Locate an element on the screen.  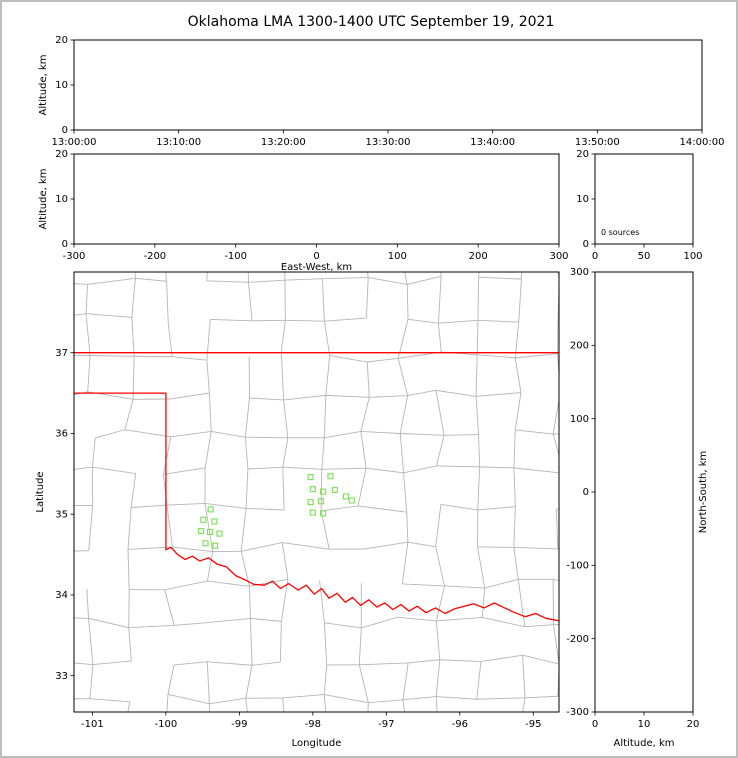
y-tick-label: -200 is located at coordinates (577, 639).